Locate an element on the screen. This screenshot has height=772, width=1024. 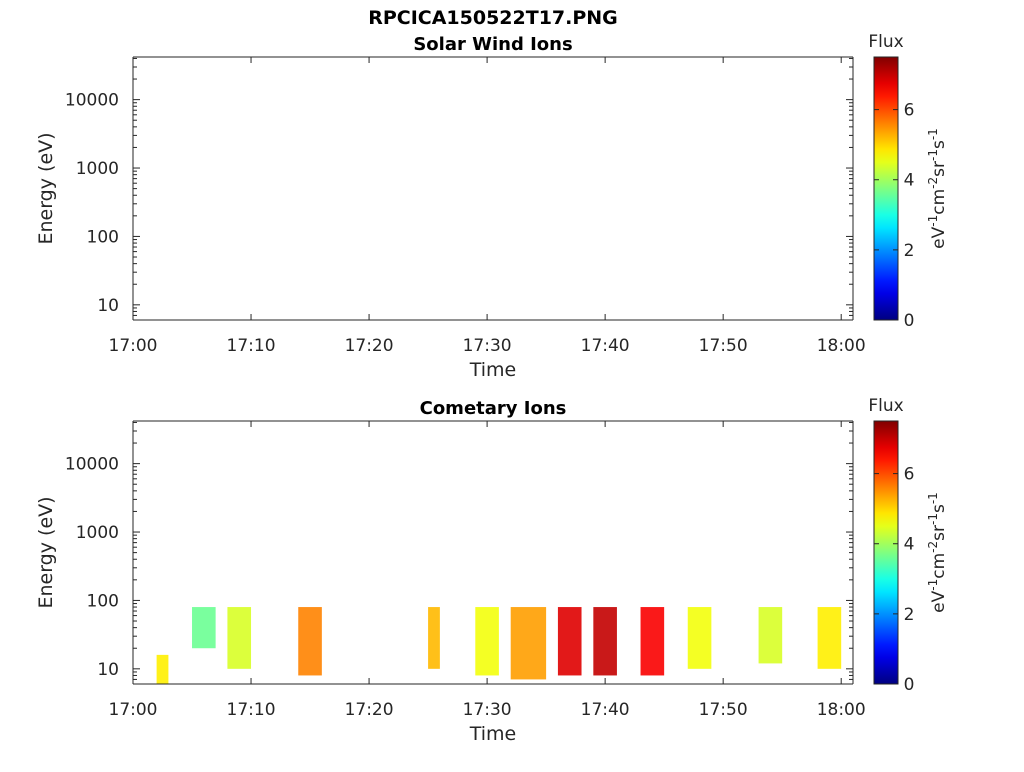
panel-title: Cometary Ions is located at coordinates (493, 408).